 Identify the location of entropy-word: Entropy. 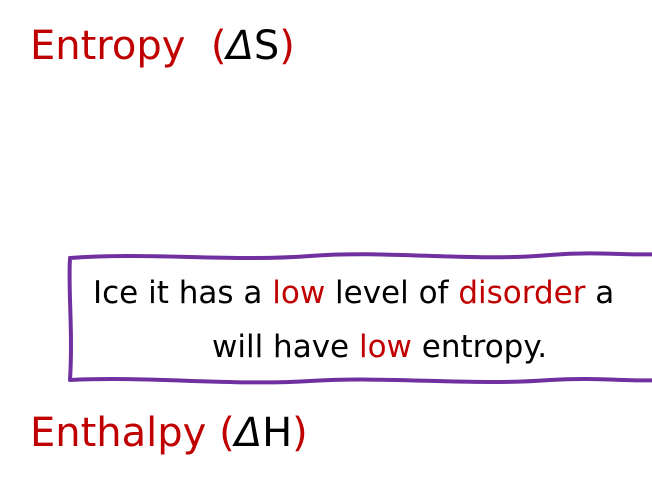
(108, 46).